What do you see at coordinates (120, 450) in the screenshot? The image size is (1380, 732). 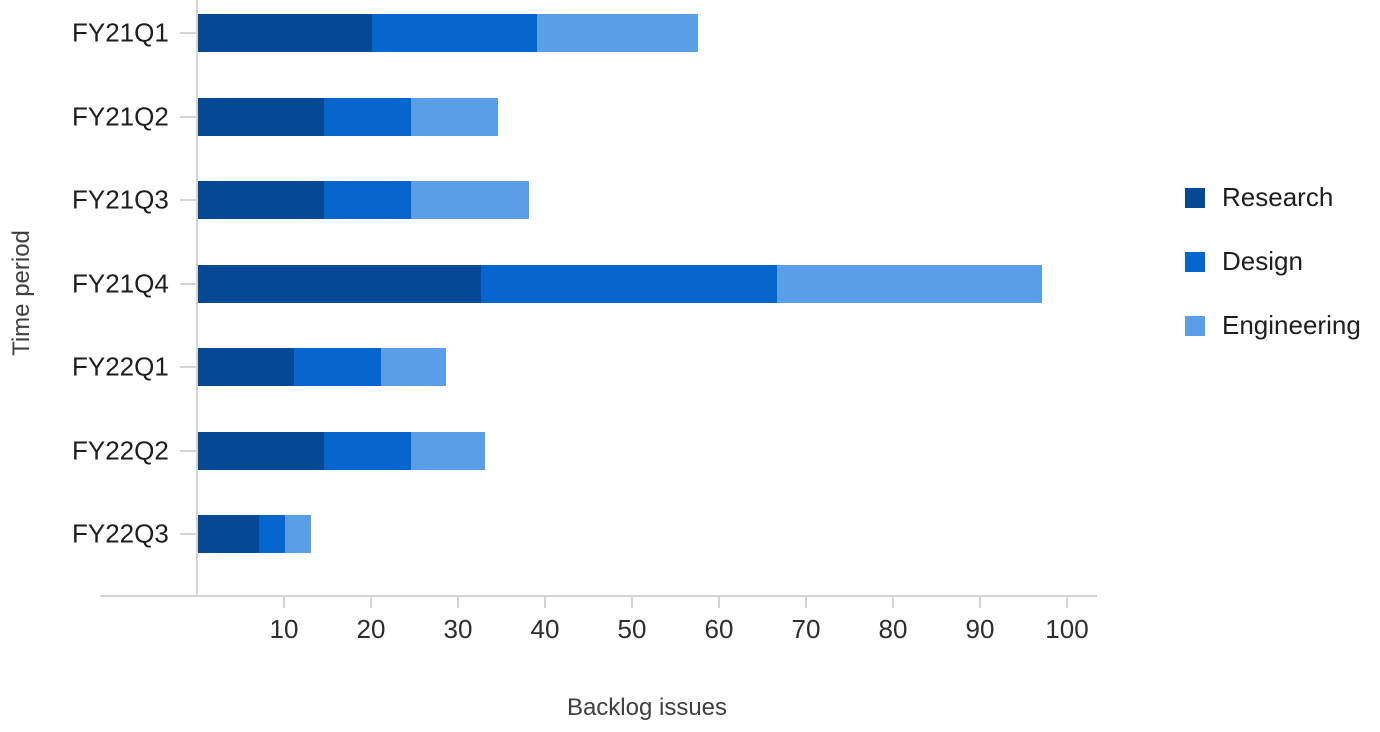 I see `category-label: FY22Q2` at bounding box center [120, 450].